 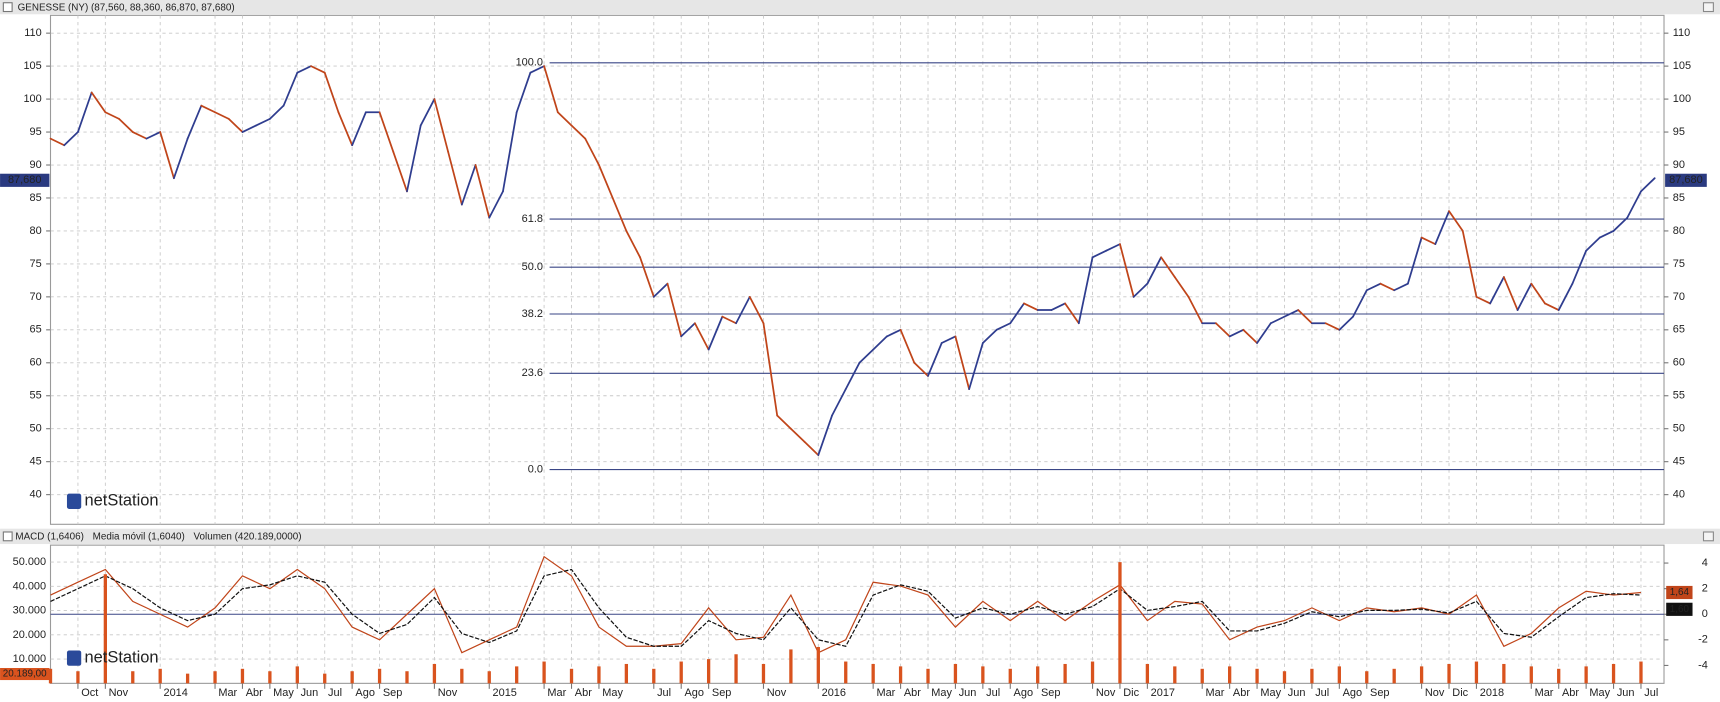 I want to click on y-tick-label: 50, so click(x=1679, y=429).